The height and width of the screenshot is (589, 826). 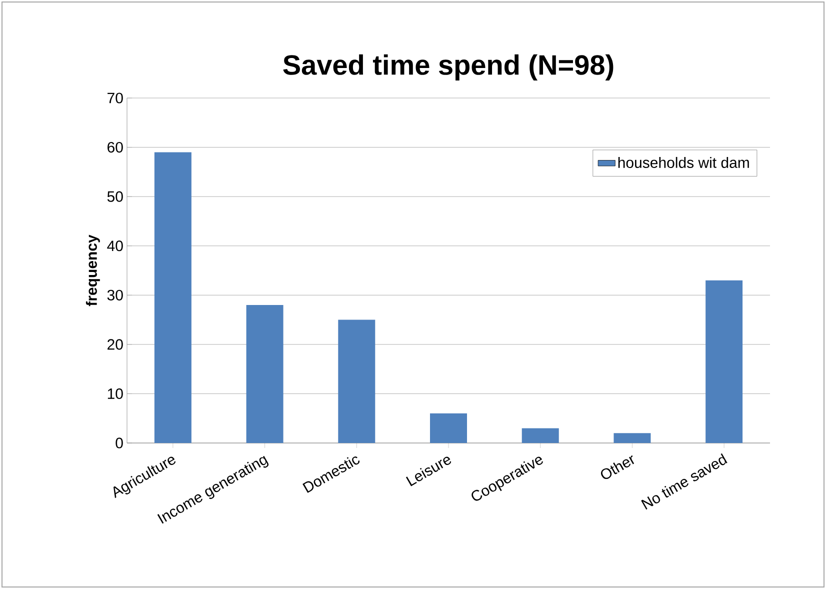 What do you see at coordinates (115, 98) in the screenshot?
I see `y-tick-label: 70` at bounding box center [115, 98].